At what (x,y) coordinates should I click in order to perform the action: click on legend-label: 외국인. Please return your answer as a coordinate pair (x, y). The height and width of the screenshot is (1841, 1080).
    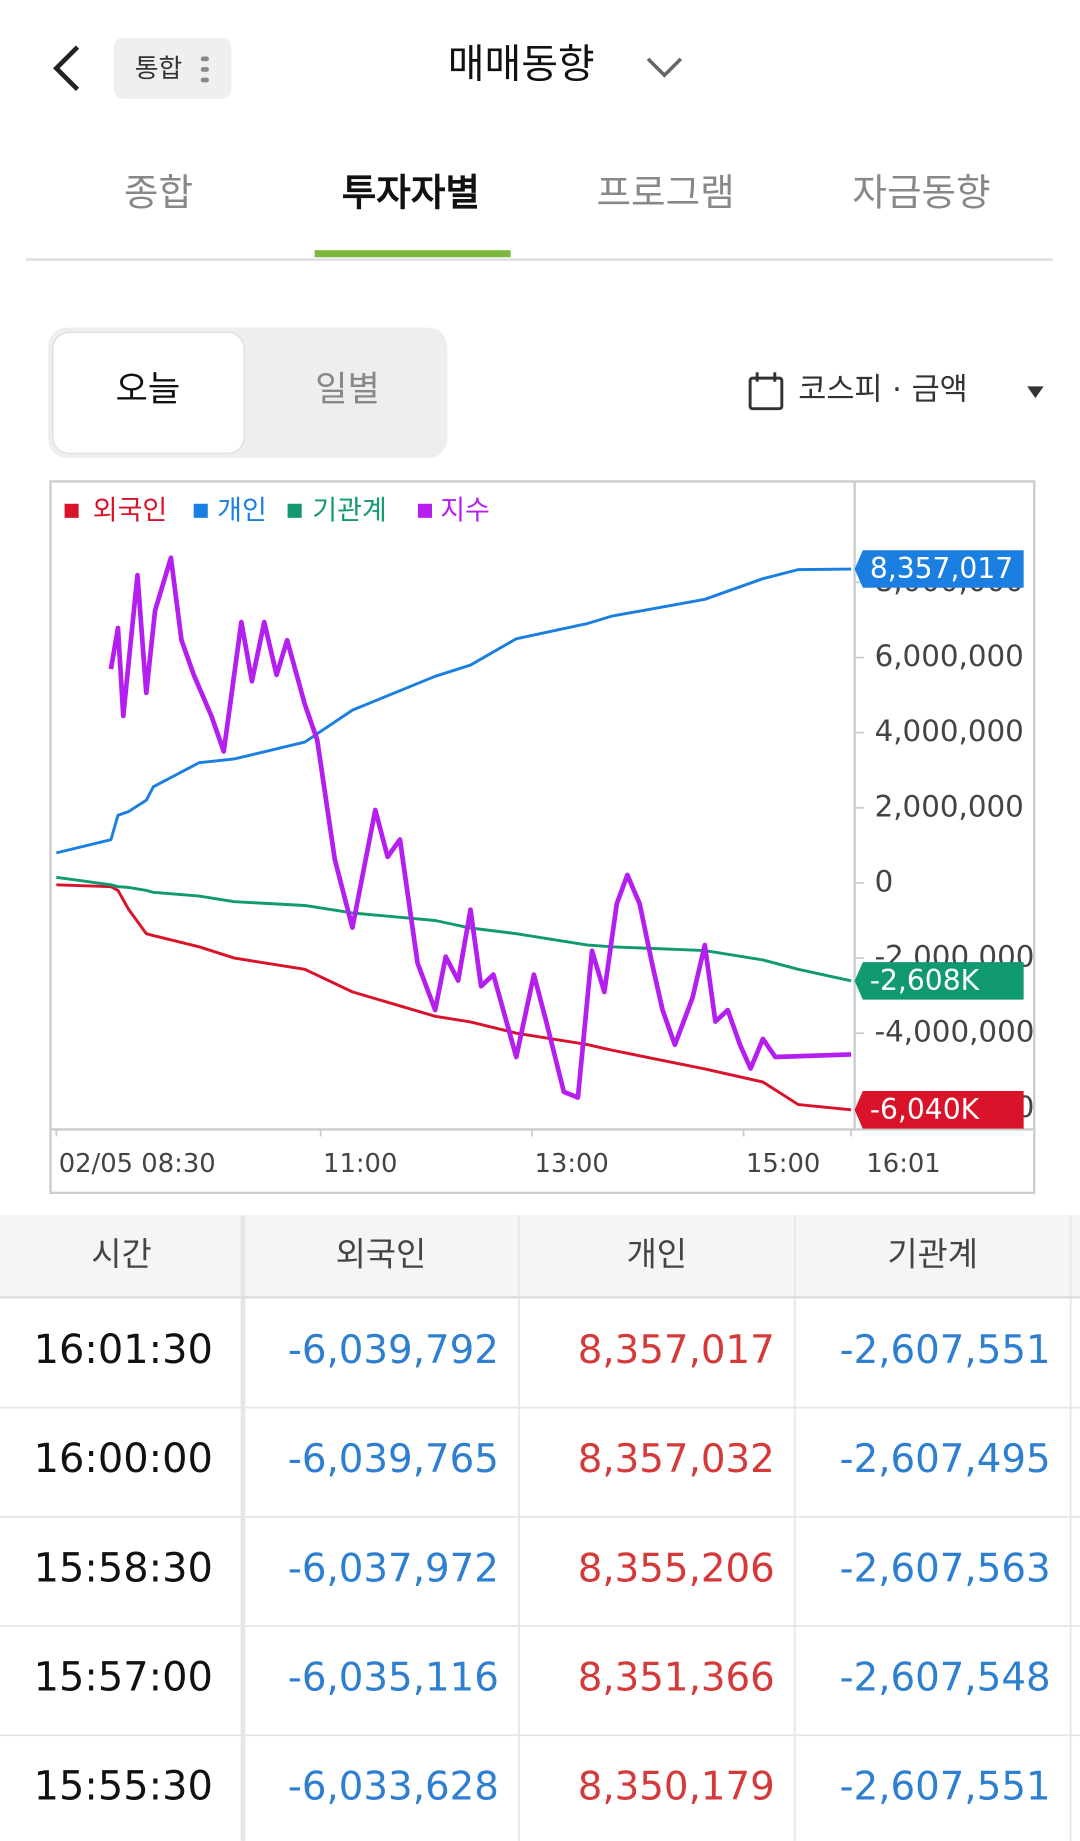
    Looking at the image, I should click on (130, 510).